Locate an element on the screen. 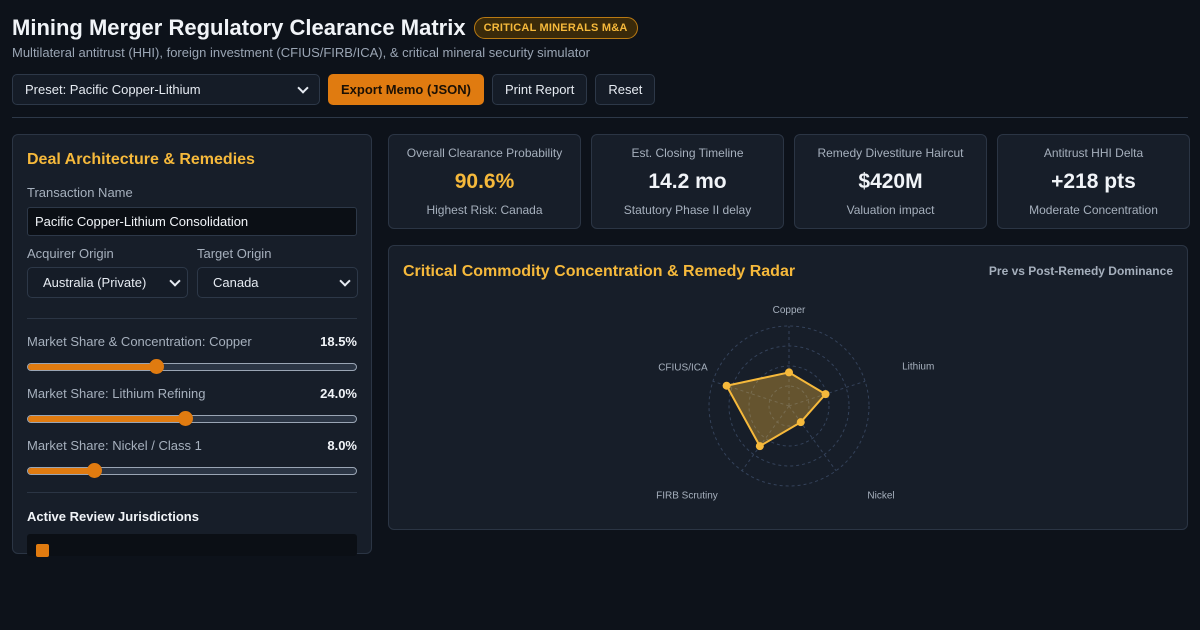 The height and width of the screenshot is (630, 1200). jurisdictions-title: Active Review Jurisdictions is located at coordinates (113, 516).